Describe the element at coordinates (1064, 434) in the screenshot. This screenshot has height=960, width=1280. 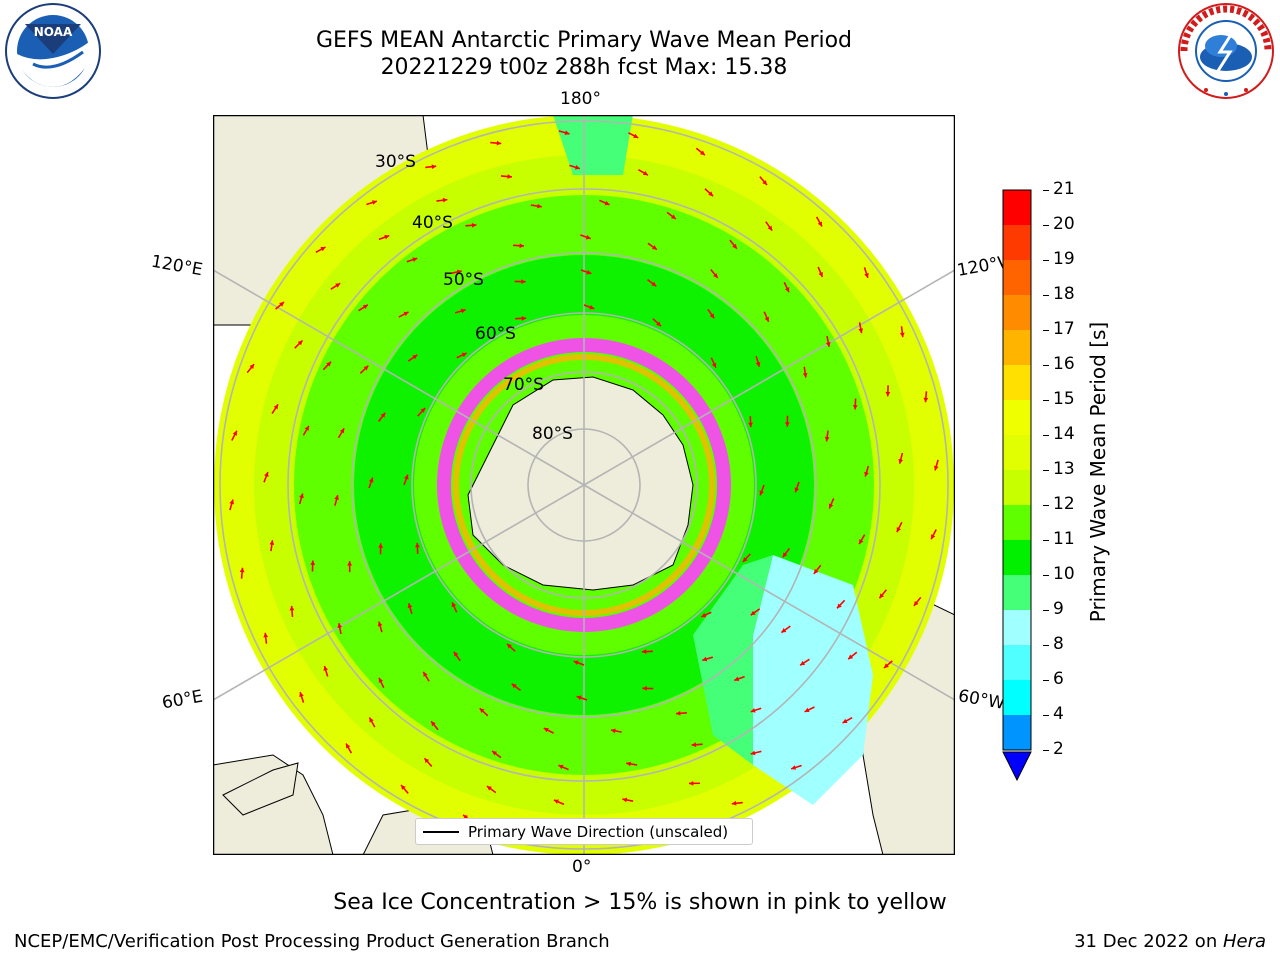
I see `colorbar-tick-label: 14` at that location.